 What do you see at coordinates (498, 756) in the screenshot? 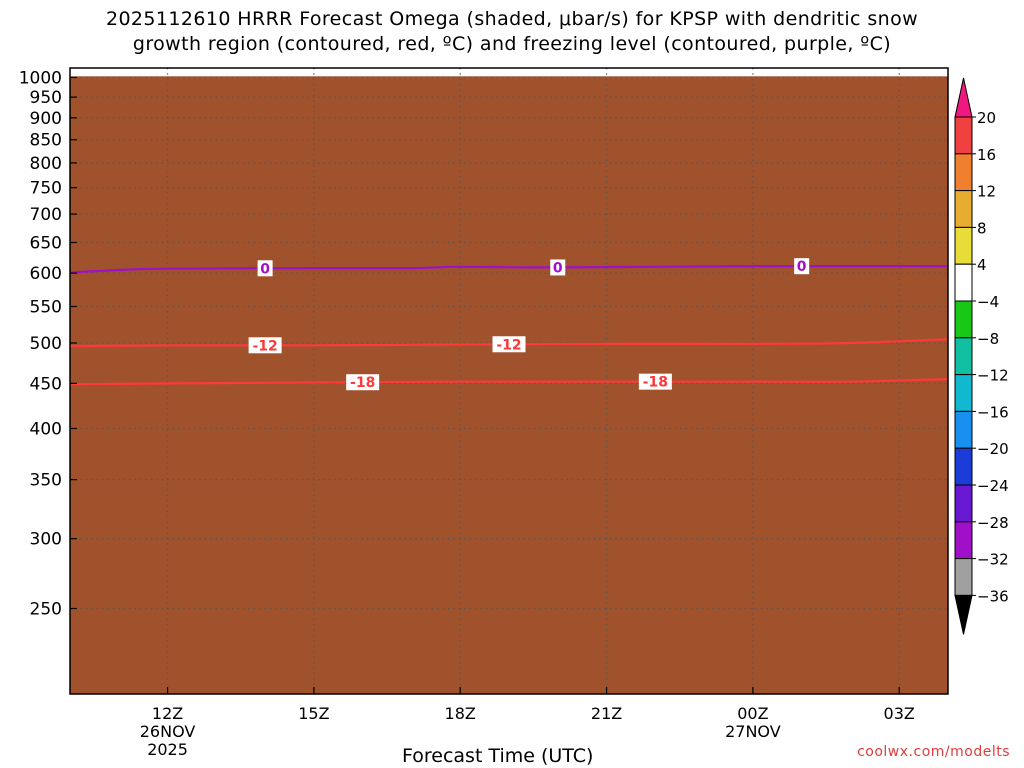
I see `x-axis-title: Forecast Time (UTC)` at bounding box center [498, 756].